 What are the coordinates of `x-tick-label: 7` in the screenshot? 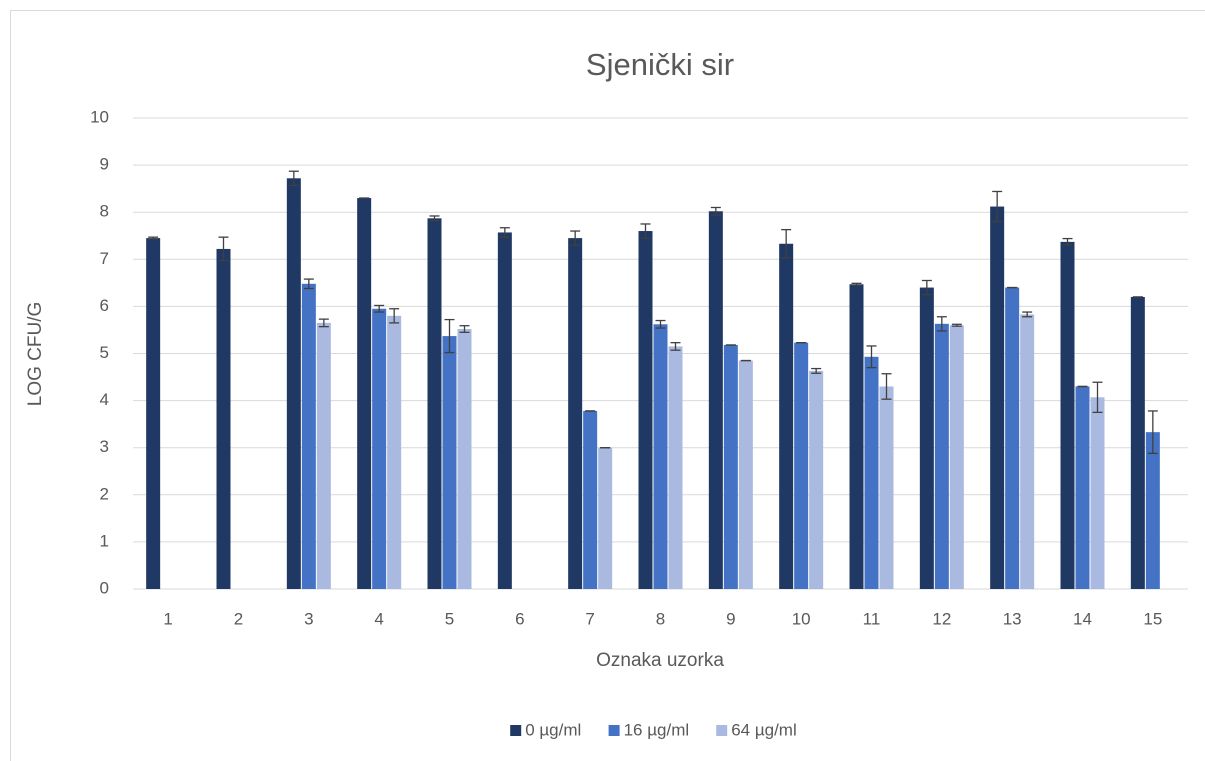 It's located at (589, 618).